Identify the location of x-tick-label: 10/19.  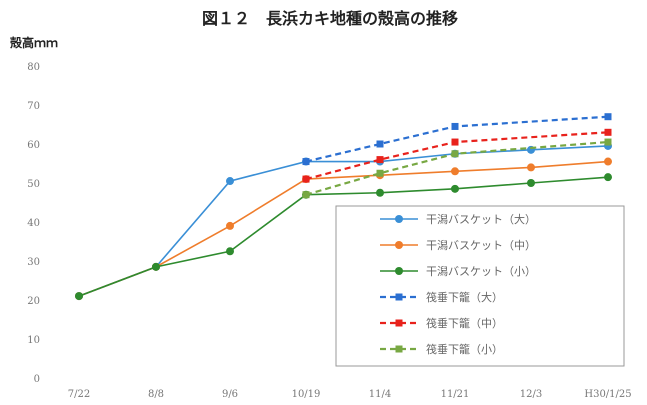
(306, 394).